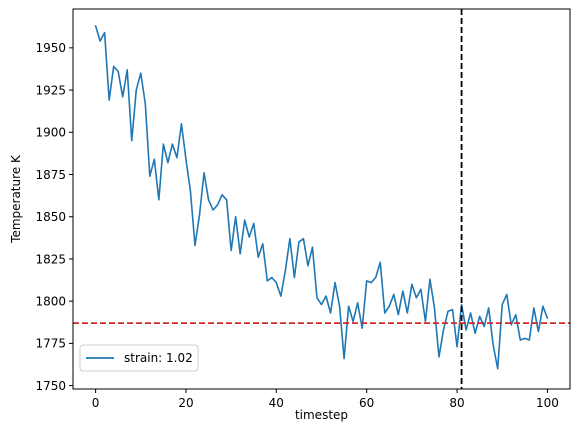 Image resolution: width=580 pixels, height=432 pixels. What do you see at coordinates (276, 403) in the screenshot?
I see `x-tick-label: 40` at bounding box center [276, 403].